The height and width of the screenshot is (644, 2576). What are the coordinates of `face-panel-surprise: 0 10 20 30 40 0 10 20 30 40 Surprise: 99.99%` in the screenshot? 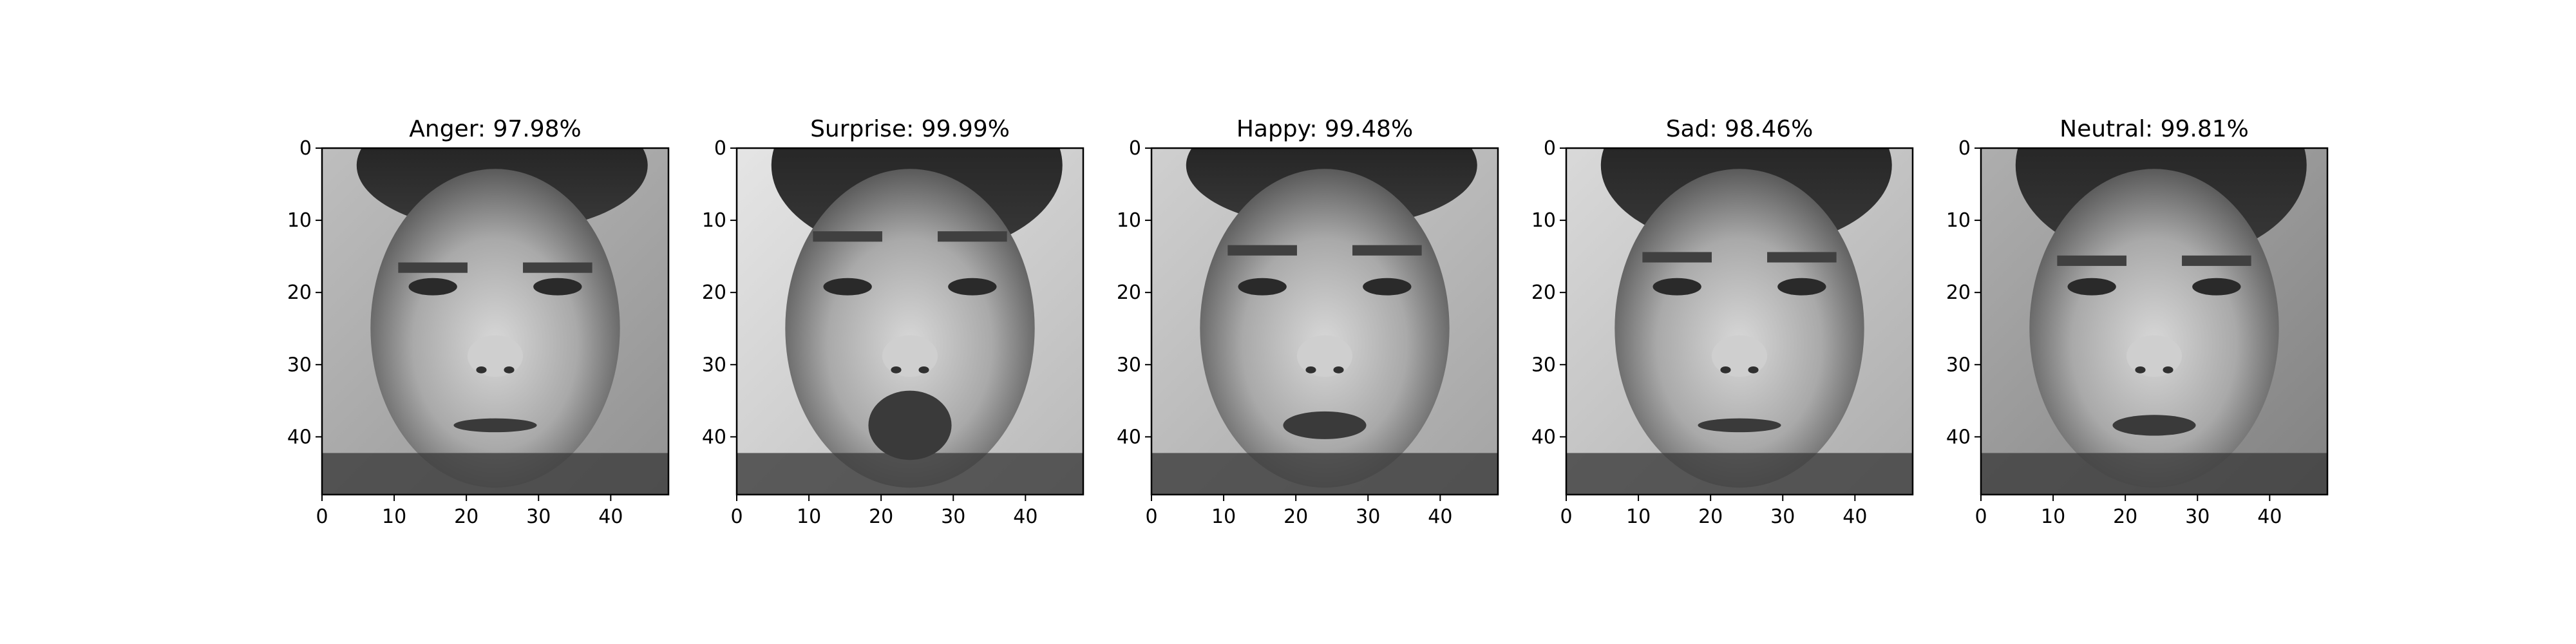 It's located at (893, 322).